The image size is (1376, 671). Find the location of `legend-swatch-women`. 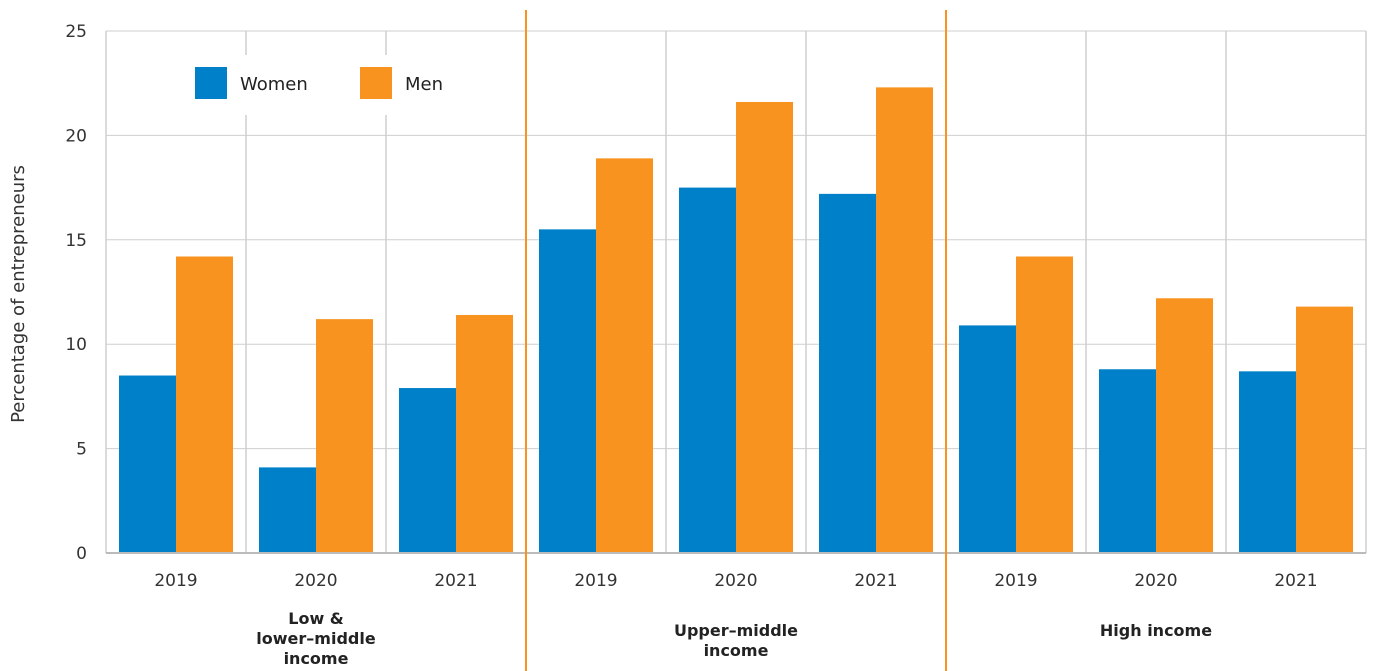

legend-swatch-women is located at coordinates (211, 83).